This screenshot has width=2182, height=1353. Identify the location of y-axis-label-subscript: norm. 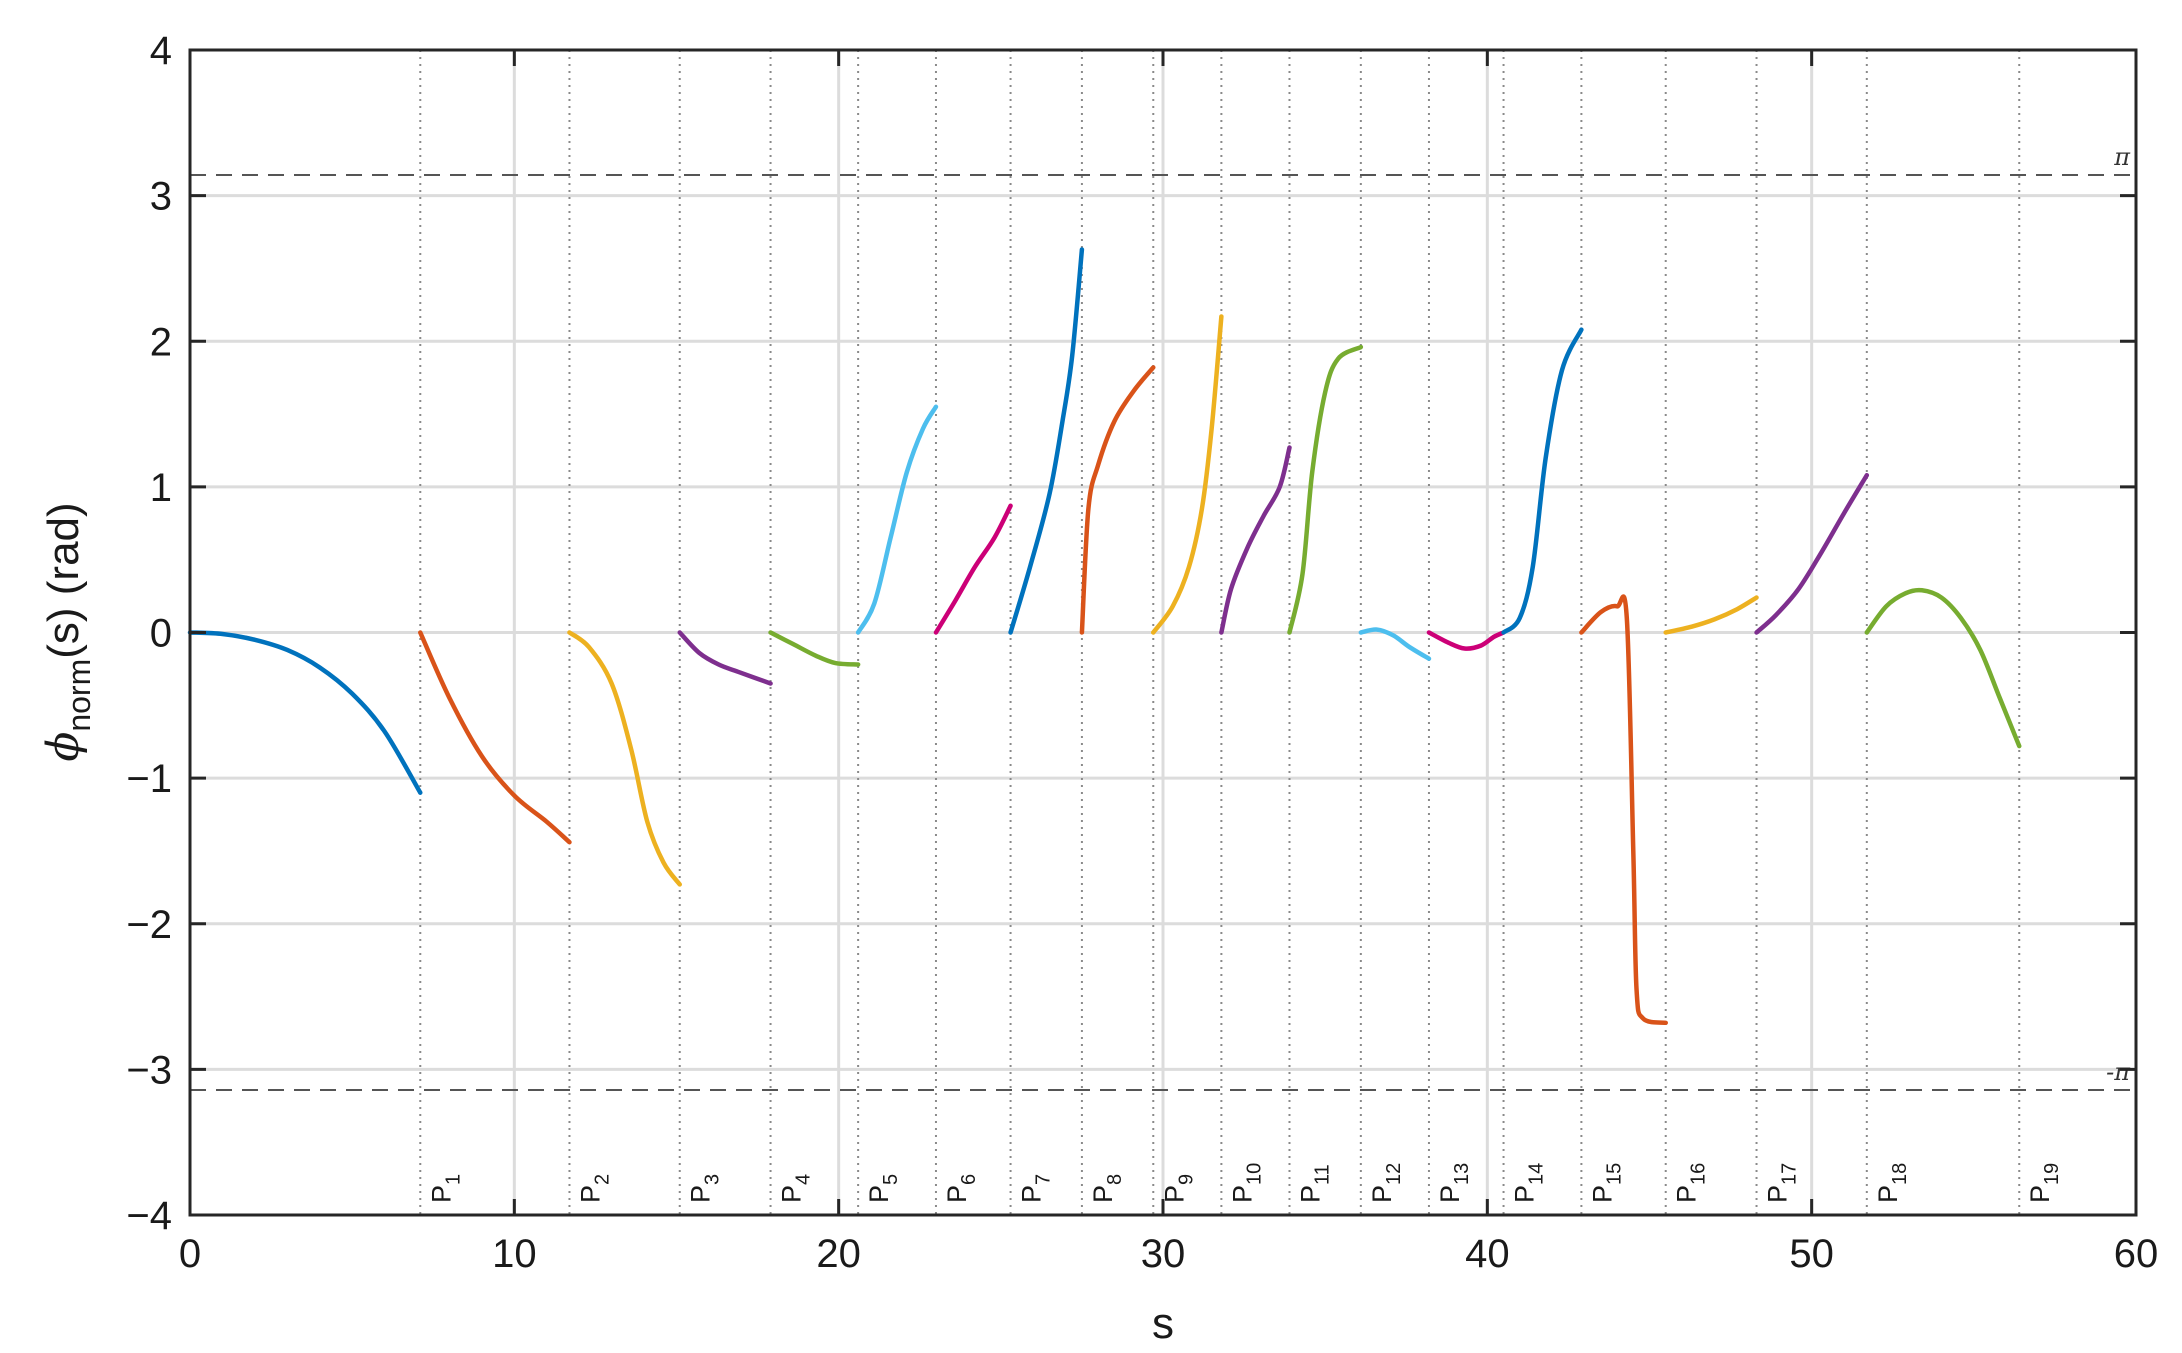
(79, 695).